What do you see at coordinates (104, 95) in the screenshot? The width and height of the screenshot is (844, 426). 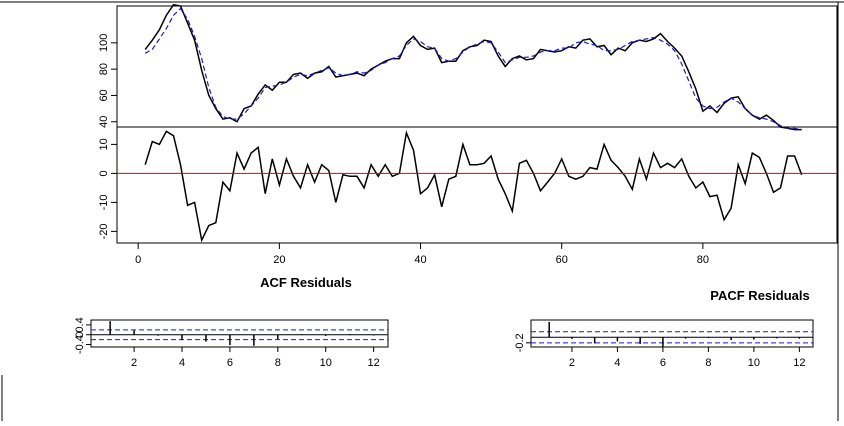 I see `top-ytick-label: 60` at bounding box center [104, 95].